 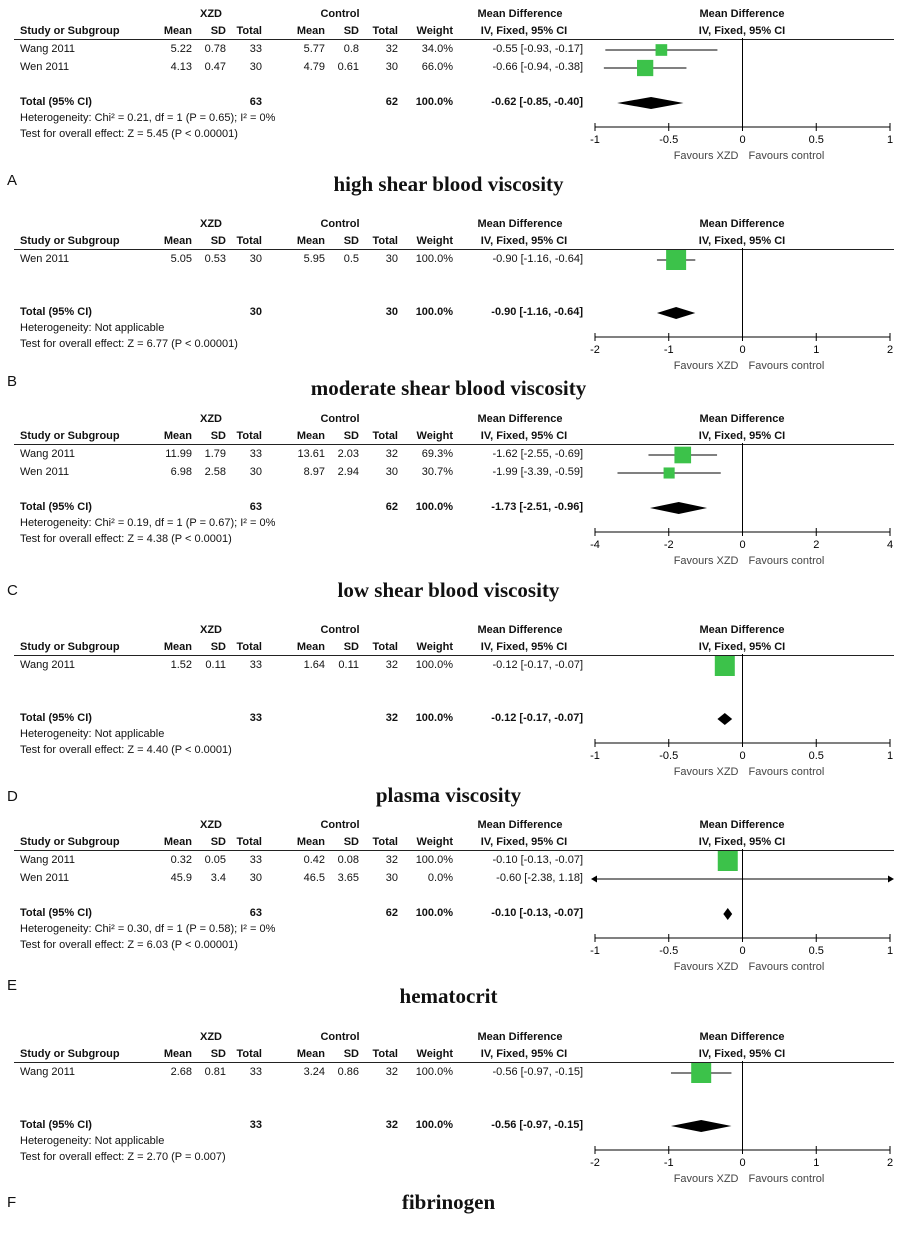 What do you see at coordinates (787, 561) in the screenshot?
I see `favours-right-label: Favours control` at bounding box center [787, 561].